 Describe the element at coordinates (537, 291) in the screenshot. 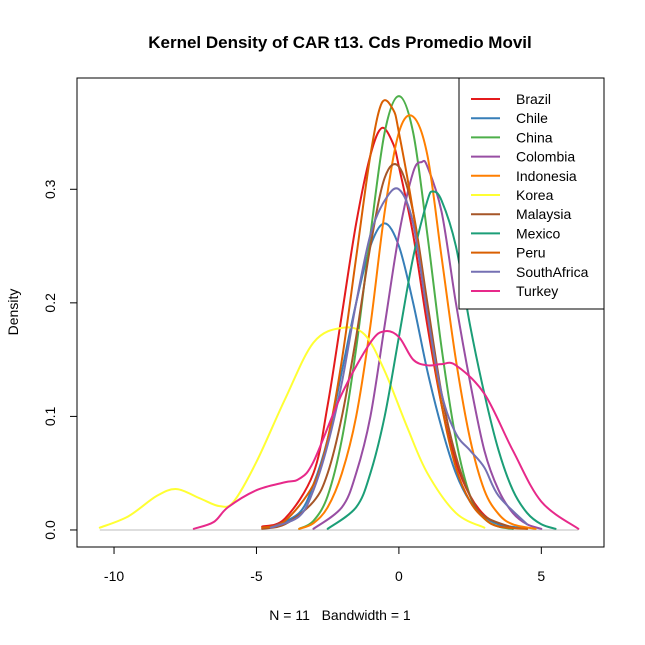

I see `legend-label: Turkey` at that location.